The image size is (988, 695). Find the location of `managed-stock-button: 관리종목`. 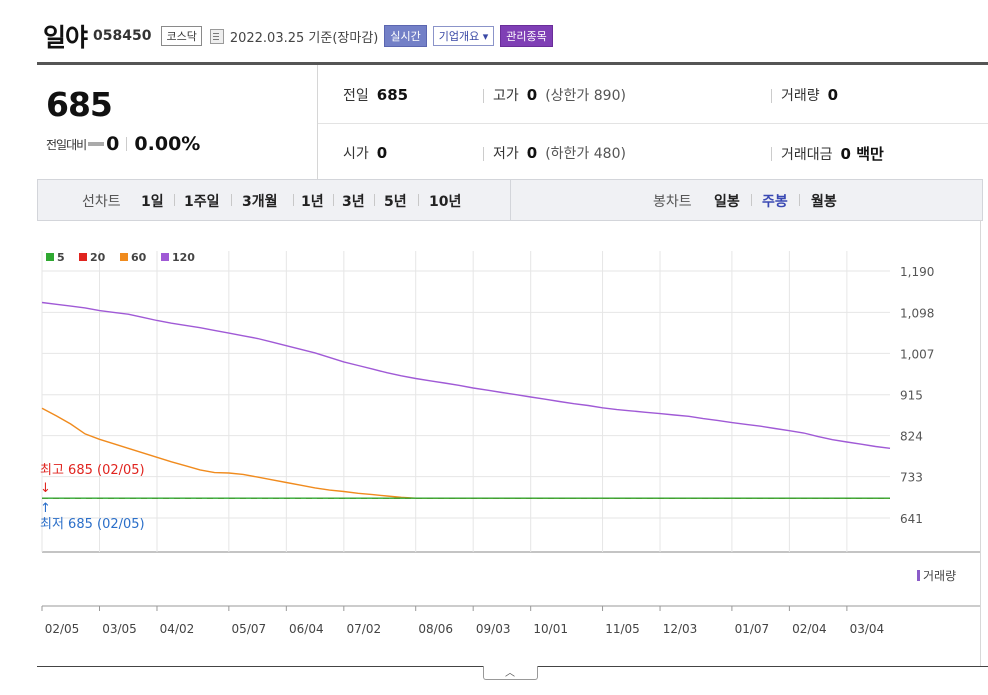

managed-stock-button: 관리종목 is located at coordinates (526, 36).